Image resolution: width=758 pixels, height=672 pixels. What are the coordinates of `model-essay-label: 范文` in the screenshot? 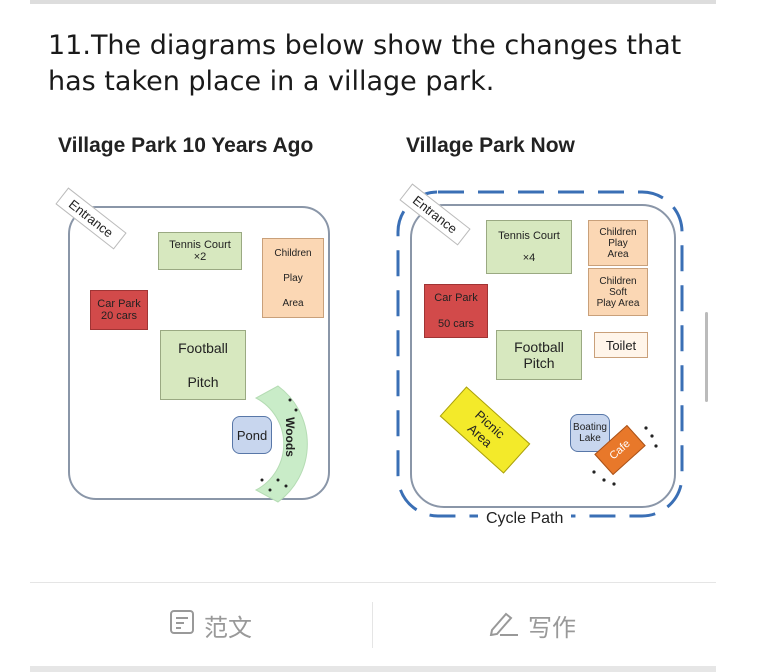 It's located at (228, 627).